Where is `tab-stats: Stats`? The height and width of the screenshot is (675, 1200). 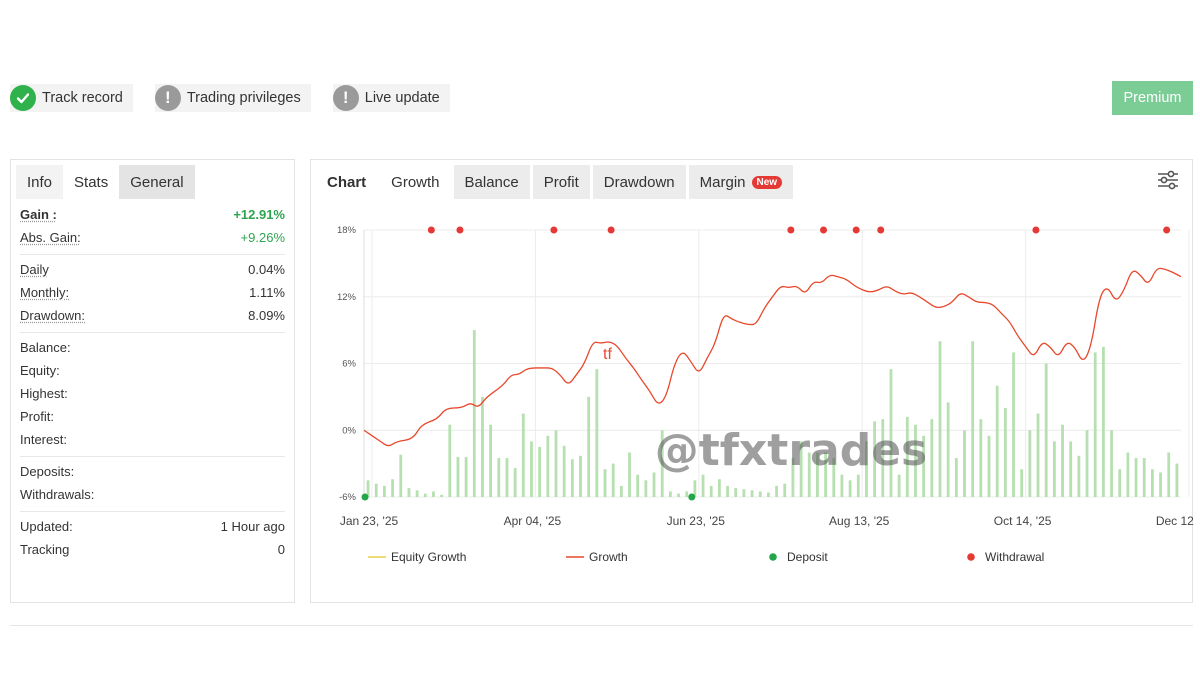
tab-stats: Stats is located at coordinates (91, 182).